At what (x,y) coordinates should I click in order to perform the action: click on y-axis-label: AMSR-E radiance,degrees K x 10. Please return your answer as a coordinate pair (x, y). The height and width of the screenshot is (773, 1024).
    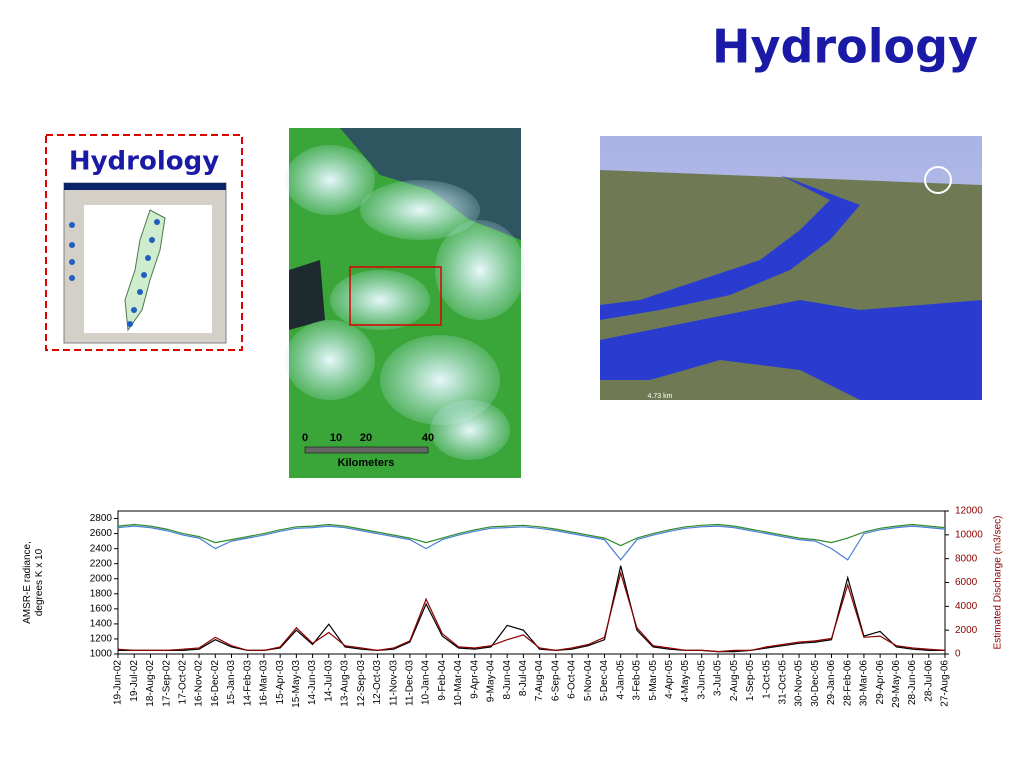
    Looking at the image, I should click on (33, 582).